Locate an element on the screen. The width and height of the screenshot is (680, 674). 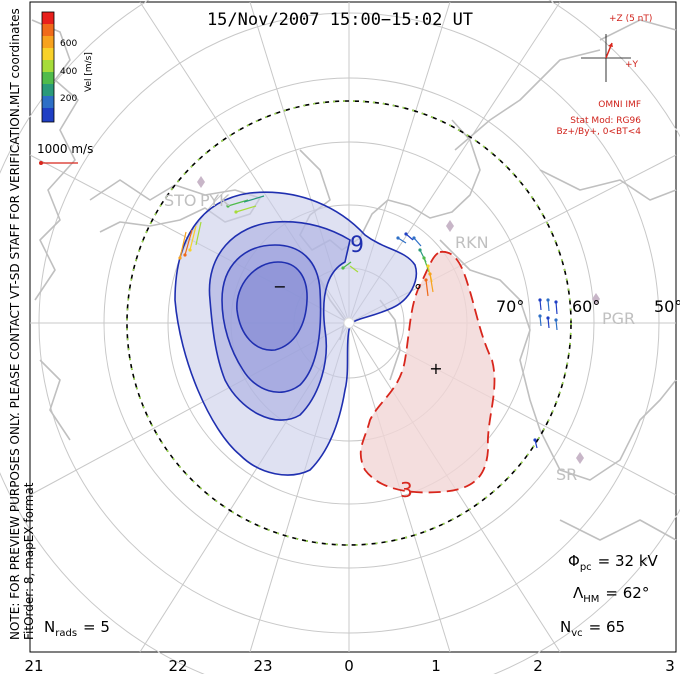
potential-maximum-marker: + is located at coordinates (435, 368).